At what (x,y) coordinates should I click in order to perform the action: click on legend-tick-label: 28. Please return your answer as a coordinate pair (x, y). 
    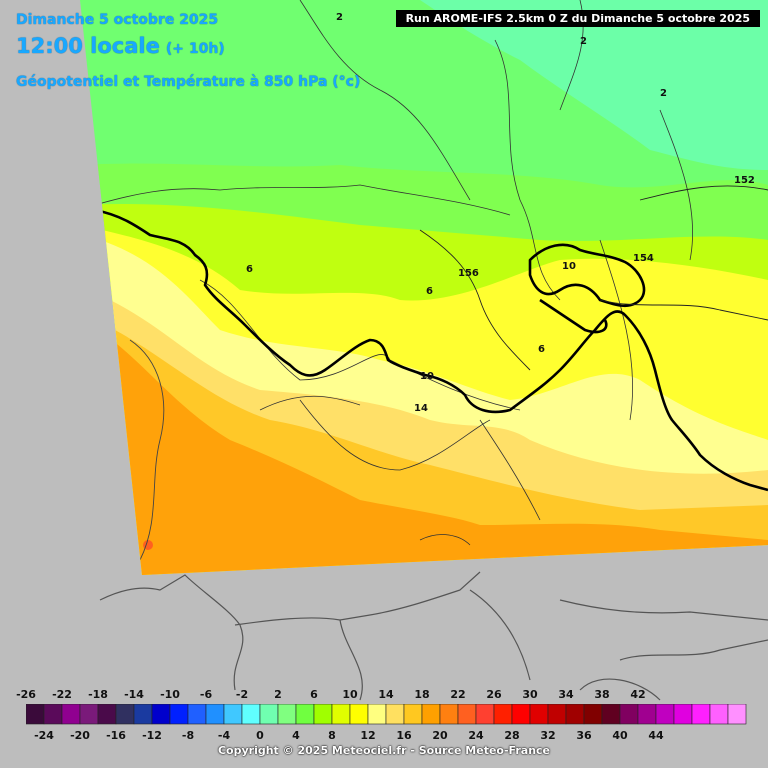
    Looking at the image, I should click on (512, 735).